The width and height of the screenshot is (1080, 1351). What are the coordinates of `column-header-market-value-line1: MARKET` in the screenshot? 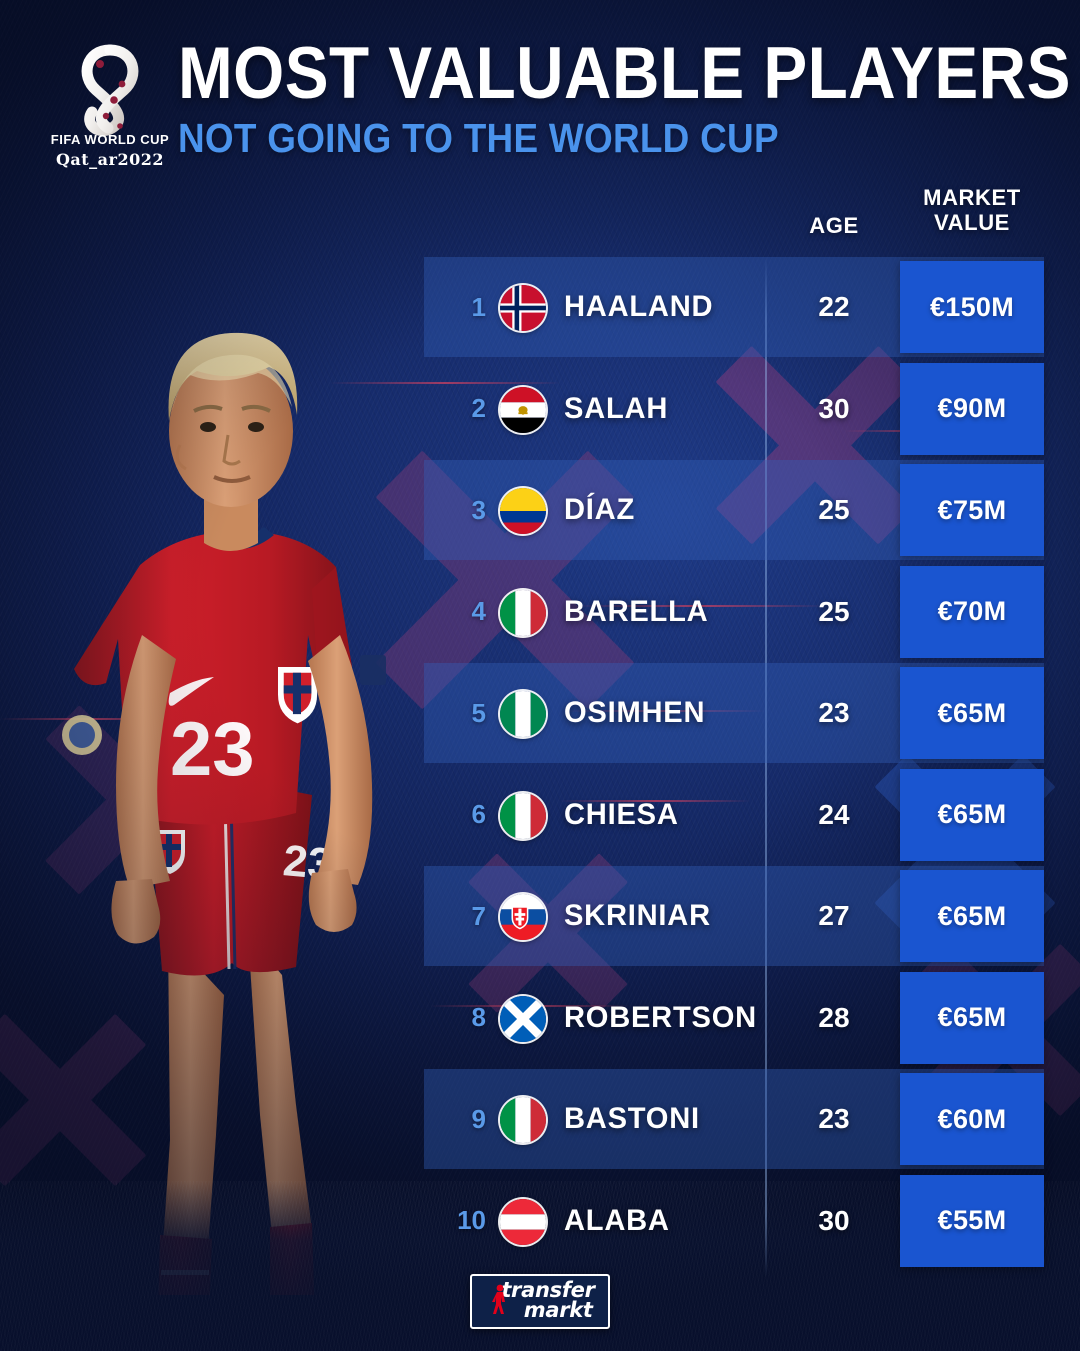 It's located at (972, 197).